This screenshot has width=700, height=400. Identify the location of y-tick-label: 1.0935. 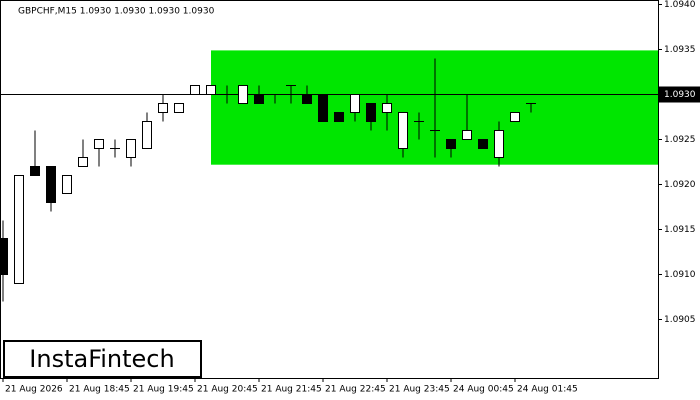
(680, 50).